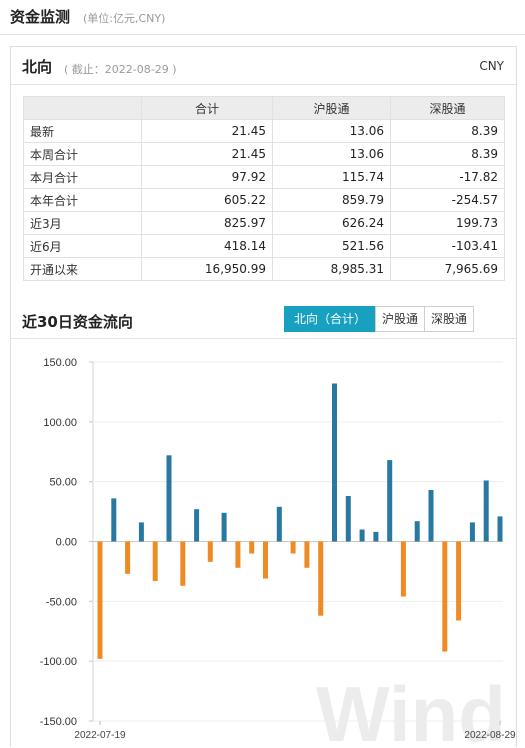 Image resolution: width=525 pixels, height=748 pixels. What do you see at coordinates (82, 269) in the screenshot?
I see `row-label: 开通以来` at bounding box center [82, 269].